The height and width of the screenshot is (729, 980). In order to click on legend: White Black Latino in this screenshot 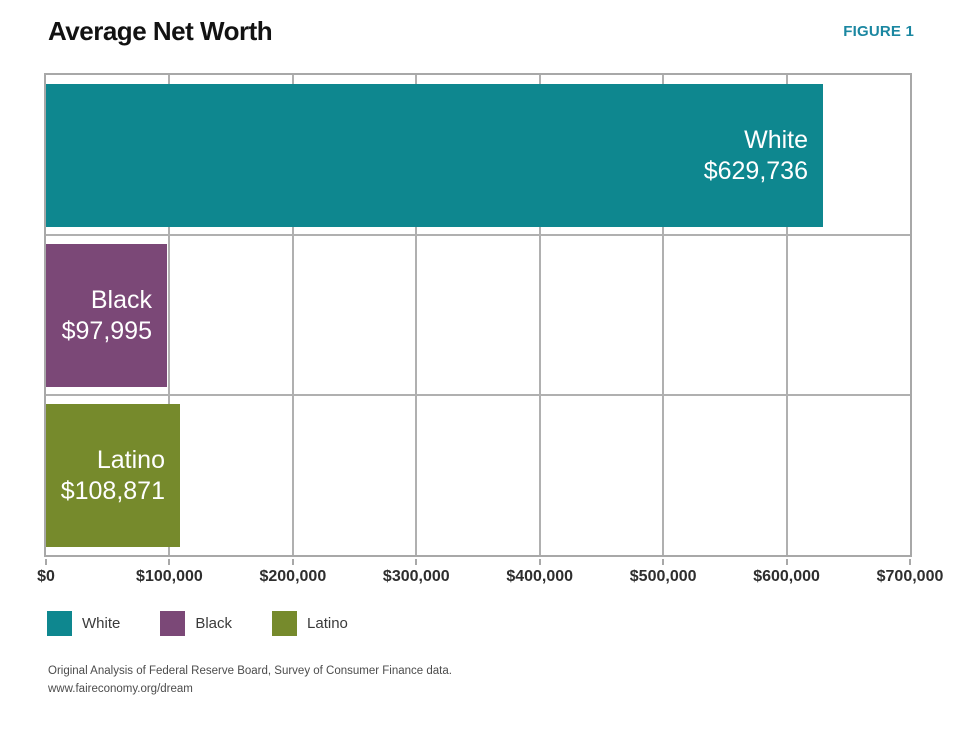, I will do `click(197, 623)`.